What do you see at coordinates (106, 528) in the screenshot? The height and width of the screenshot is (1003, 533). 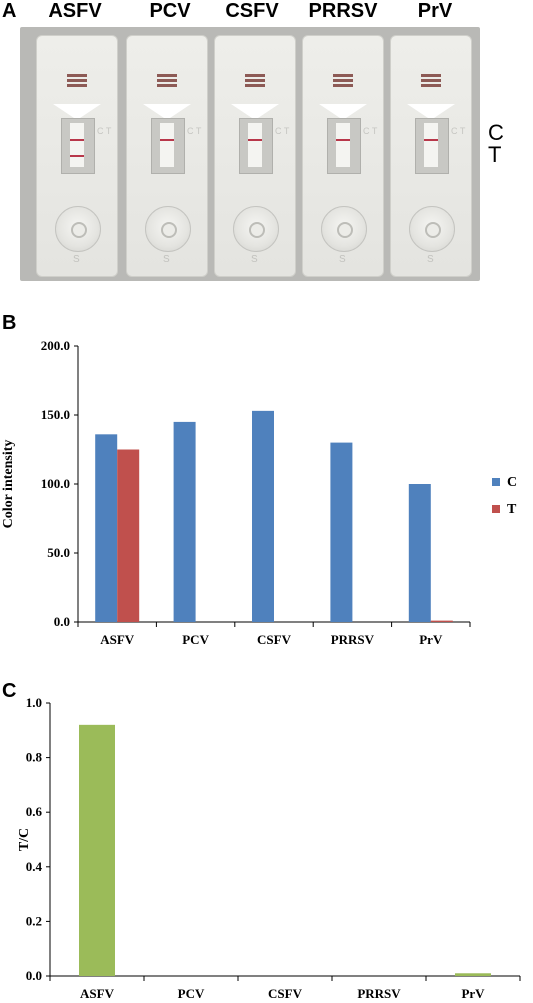 I see `bar-c-asfv` at bounding box center [106, 528].